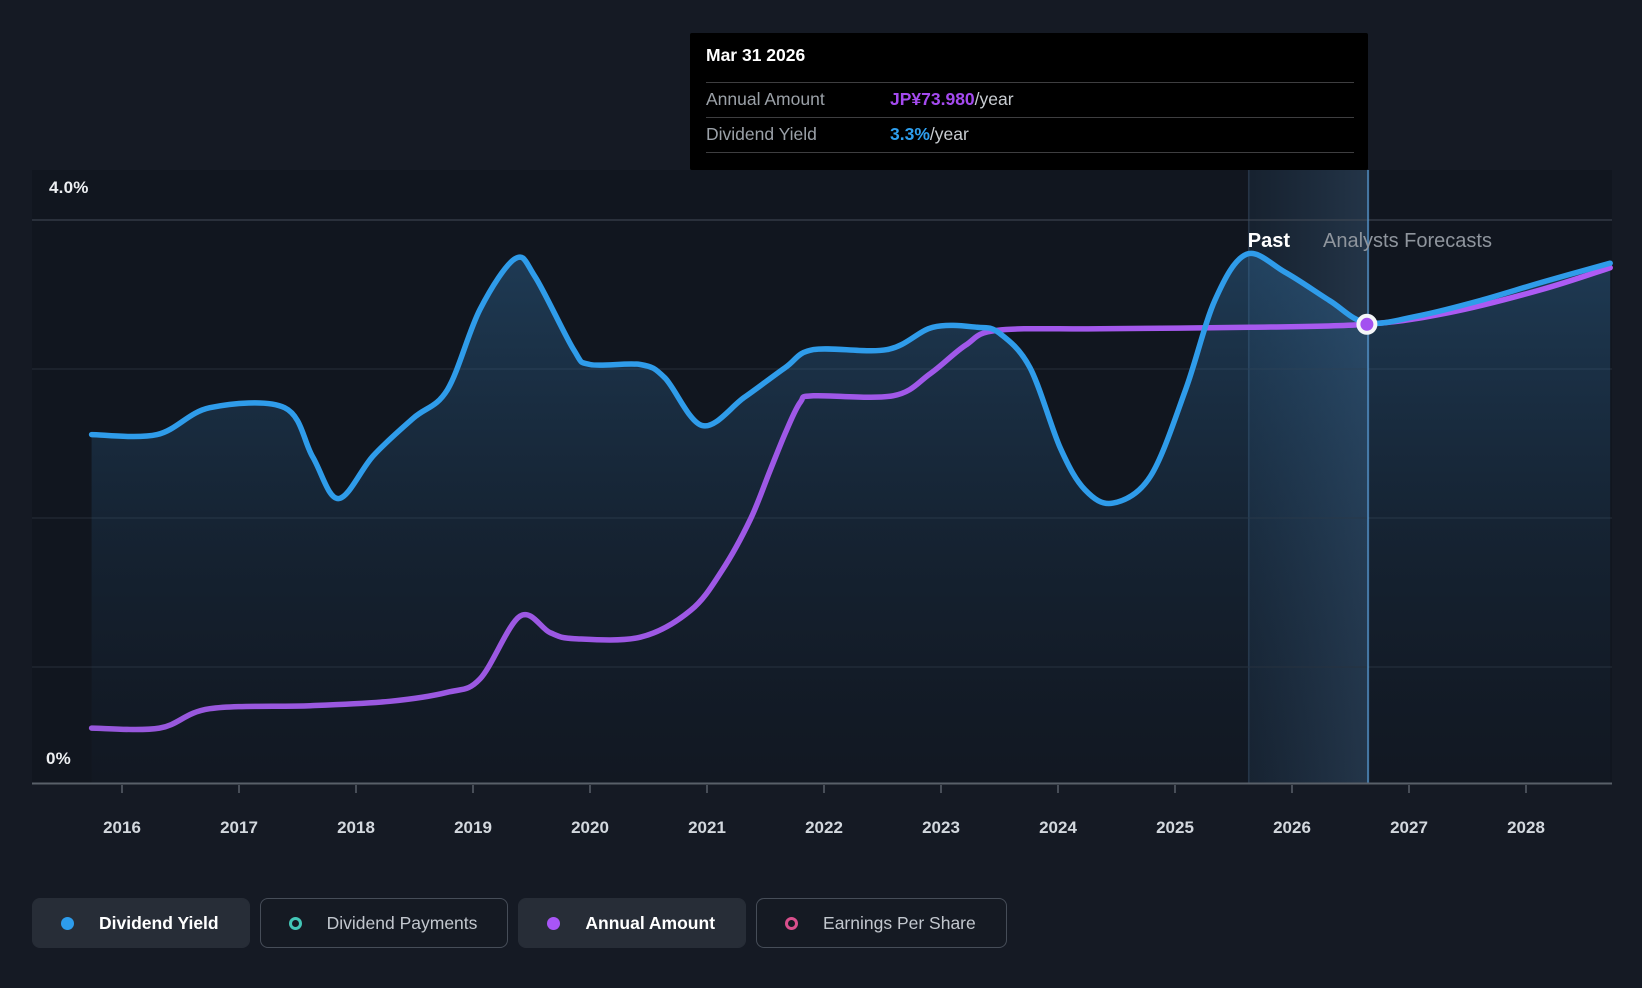 The image size is (1642, 988). Describe the element at coordinates (932, 99) in the screenshot. I see `tooltip-value-annual-amount: JP¥73.980` at that location.